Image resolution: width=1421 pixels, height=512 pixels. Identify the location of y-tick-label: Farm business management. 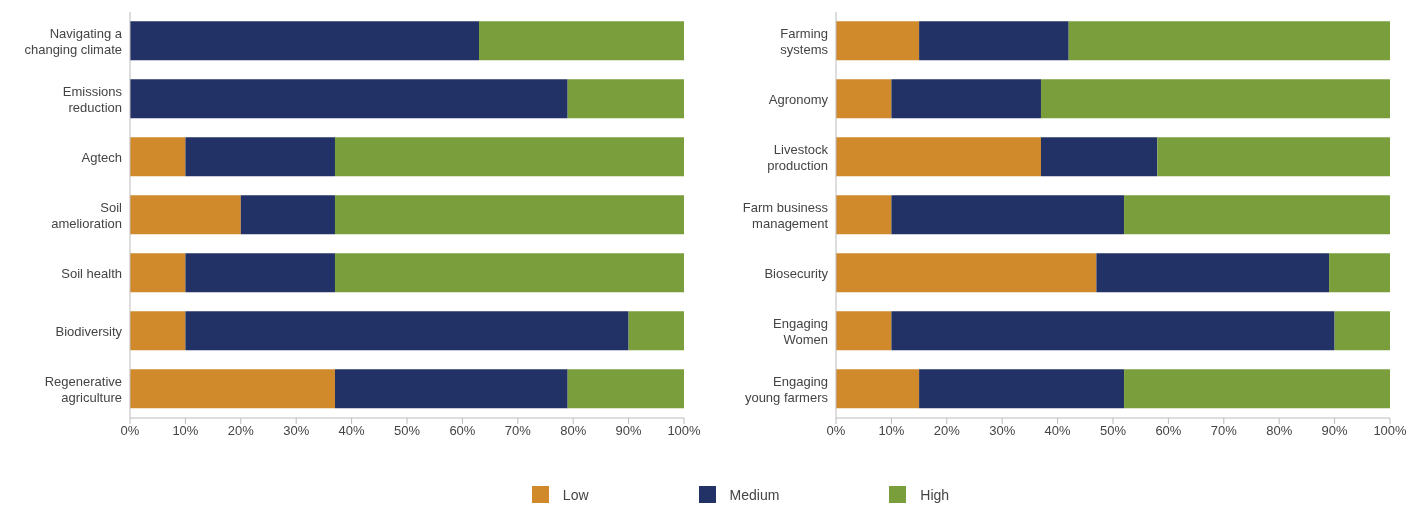
(785, 215).